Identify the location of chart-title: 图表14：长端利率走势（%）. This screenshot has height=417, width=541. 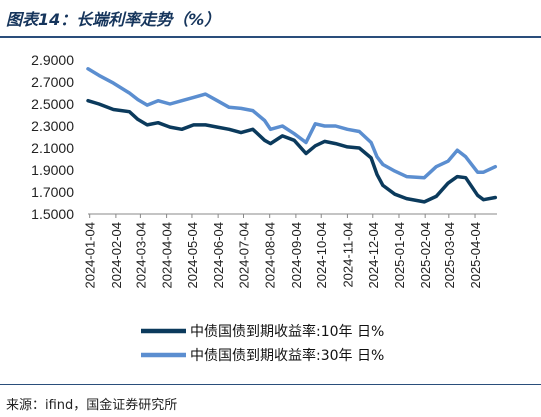
(113, 19).